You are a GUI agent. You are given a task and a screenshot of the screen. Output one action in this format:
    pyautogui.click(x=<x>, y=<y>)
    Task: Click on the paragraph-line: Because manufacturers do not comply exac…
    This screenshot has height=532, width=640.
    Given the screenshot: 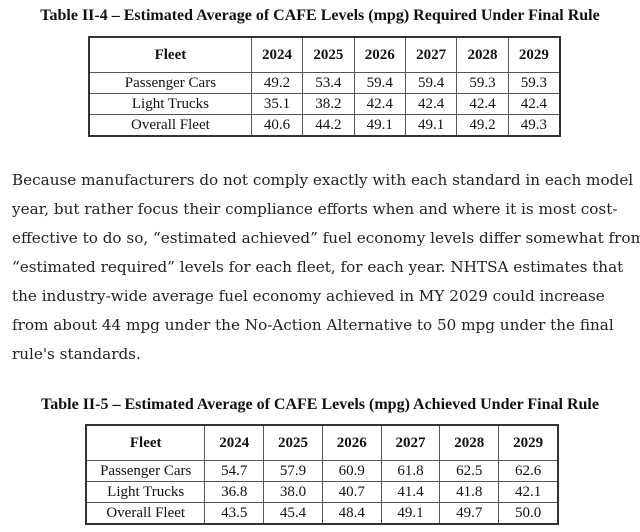 What is the action you would take?
    pyautogui.click(x=323, y=180)
    